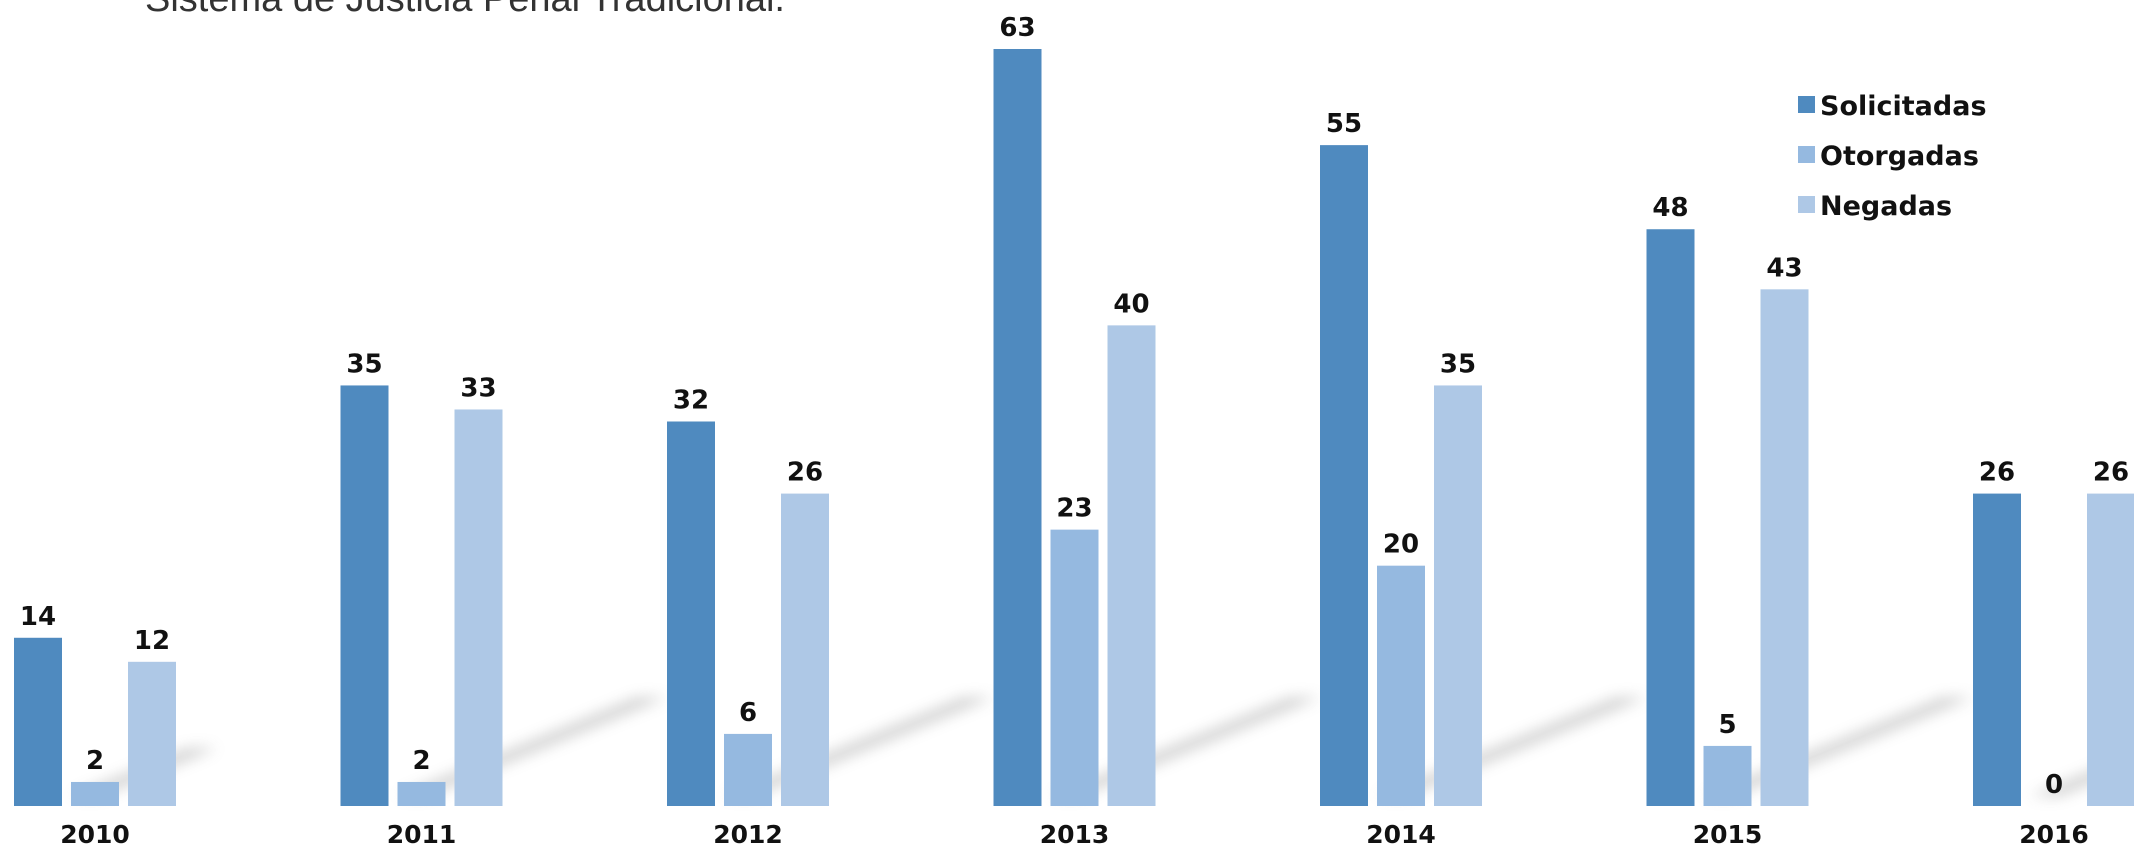  What do you see at coordinates (95, 793) in the screenshot?
I see `bar-otorgadas-2010` at bounding box center [95, 793].